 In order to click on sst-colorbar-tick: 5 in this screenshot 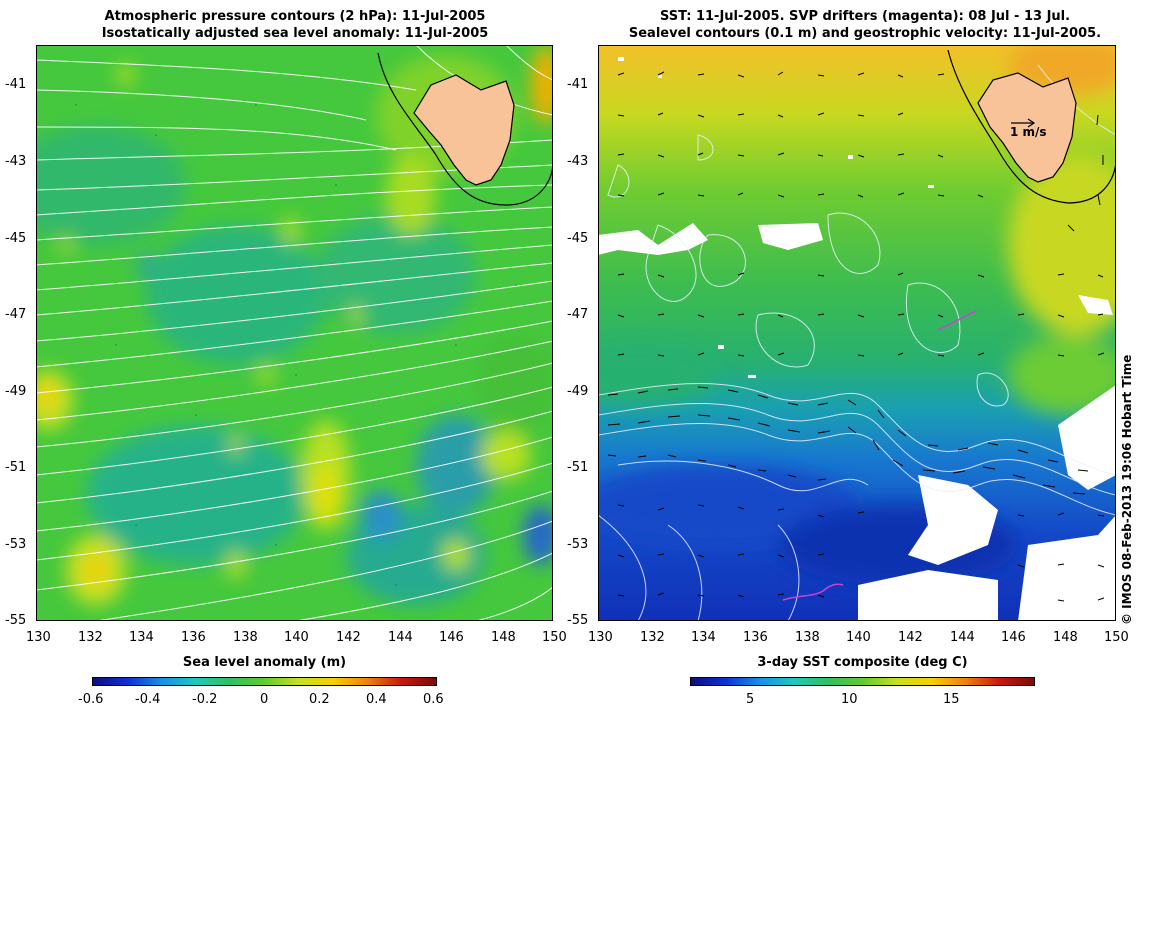, I will do `click(750, 699)`.